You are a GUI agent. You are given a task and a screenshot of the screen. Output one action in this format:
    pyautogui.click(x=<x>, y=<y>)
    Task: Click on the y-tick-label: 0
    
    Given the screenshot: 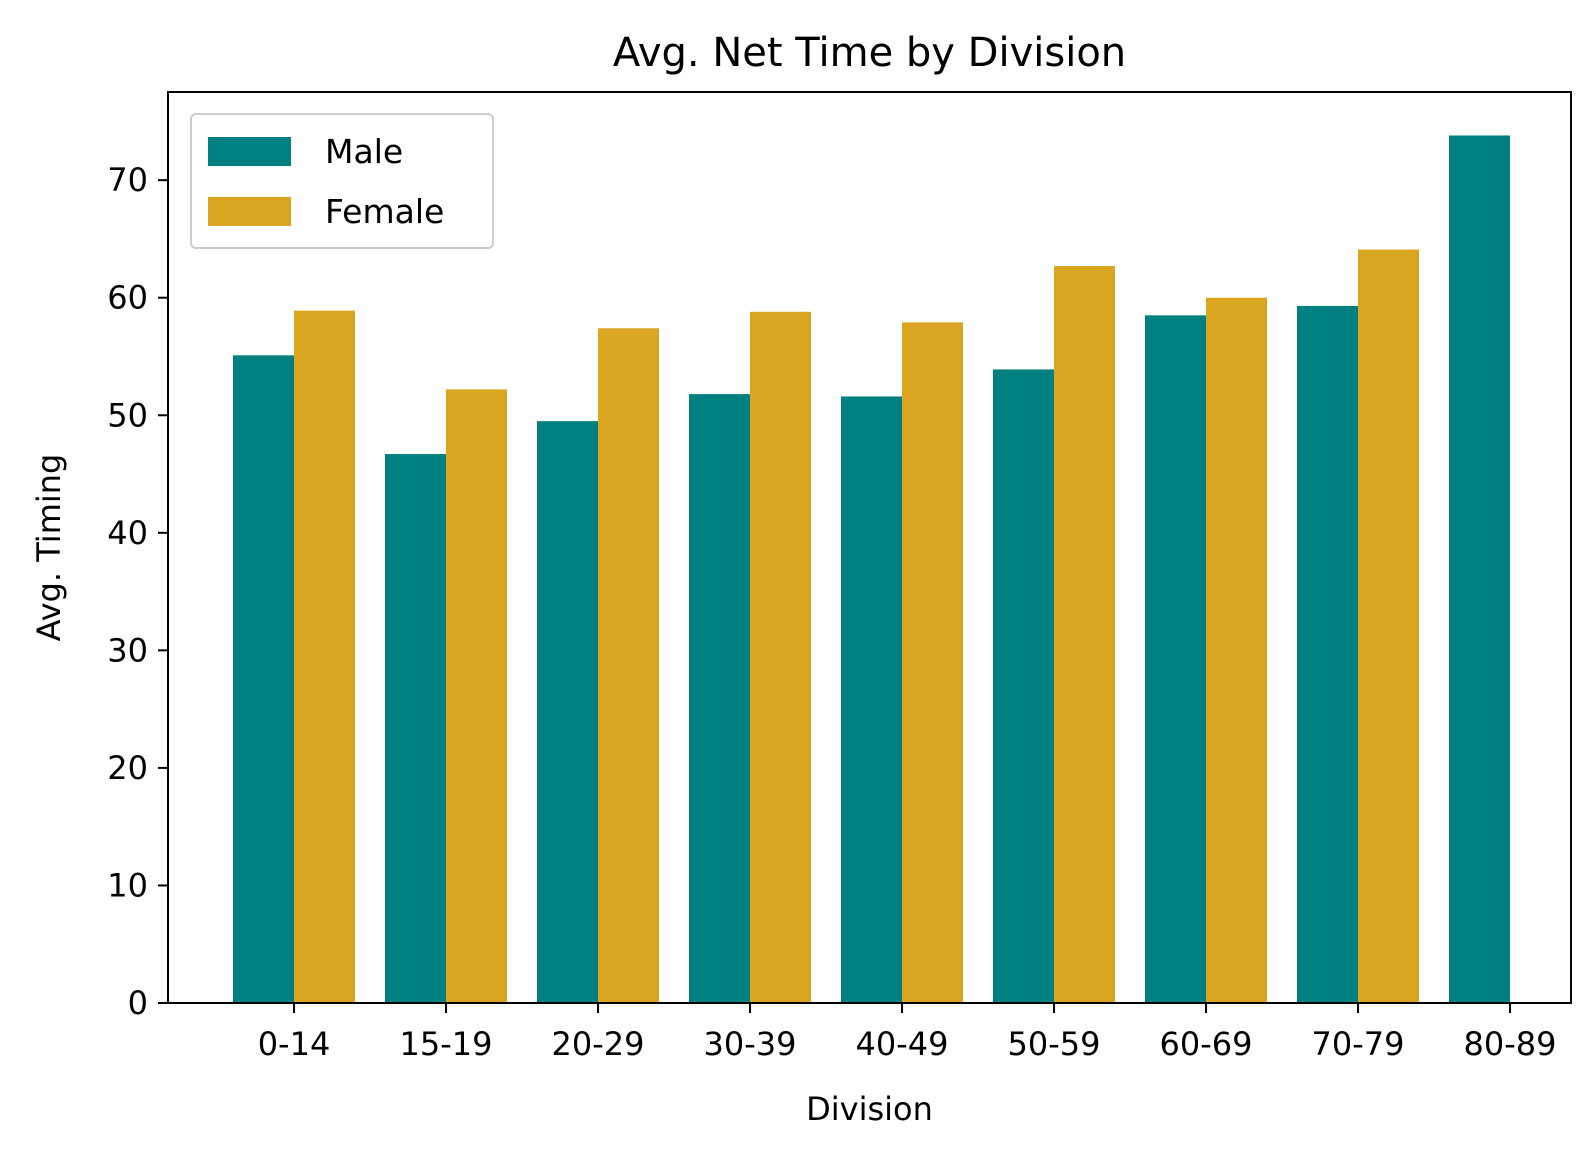 What is the action you would take?
    pyautogui.click(x=138, y=1003)
    